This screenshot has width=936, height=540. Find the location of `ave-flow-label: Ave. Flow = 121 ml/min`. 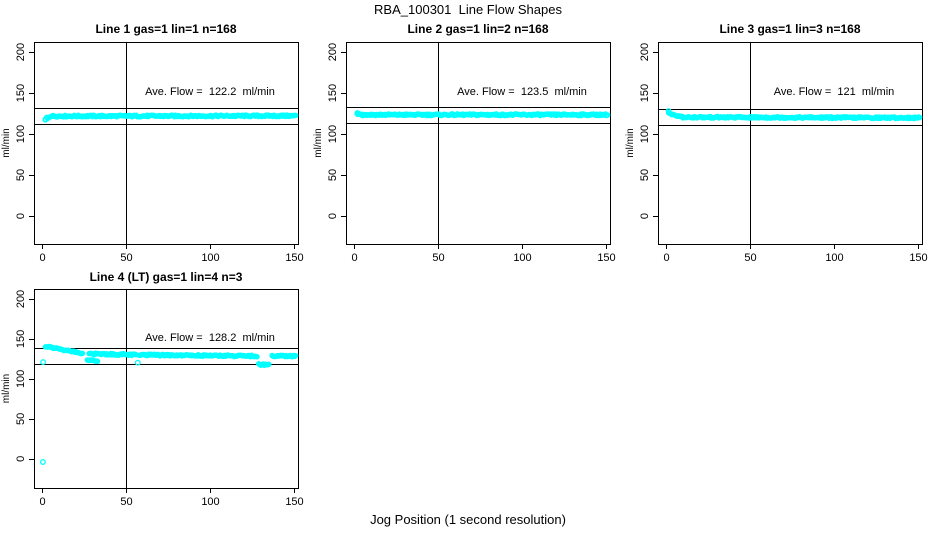

ave-flow-label: Ave. Flow = 121 ml/min is located at coordinates (834, 92).